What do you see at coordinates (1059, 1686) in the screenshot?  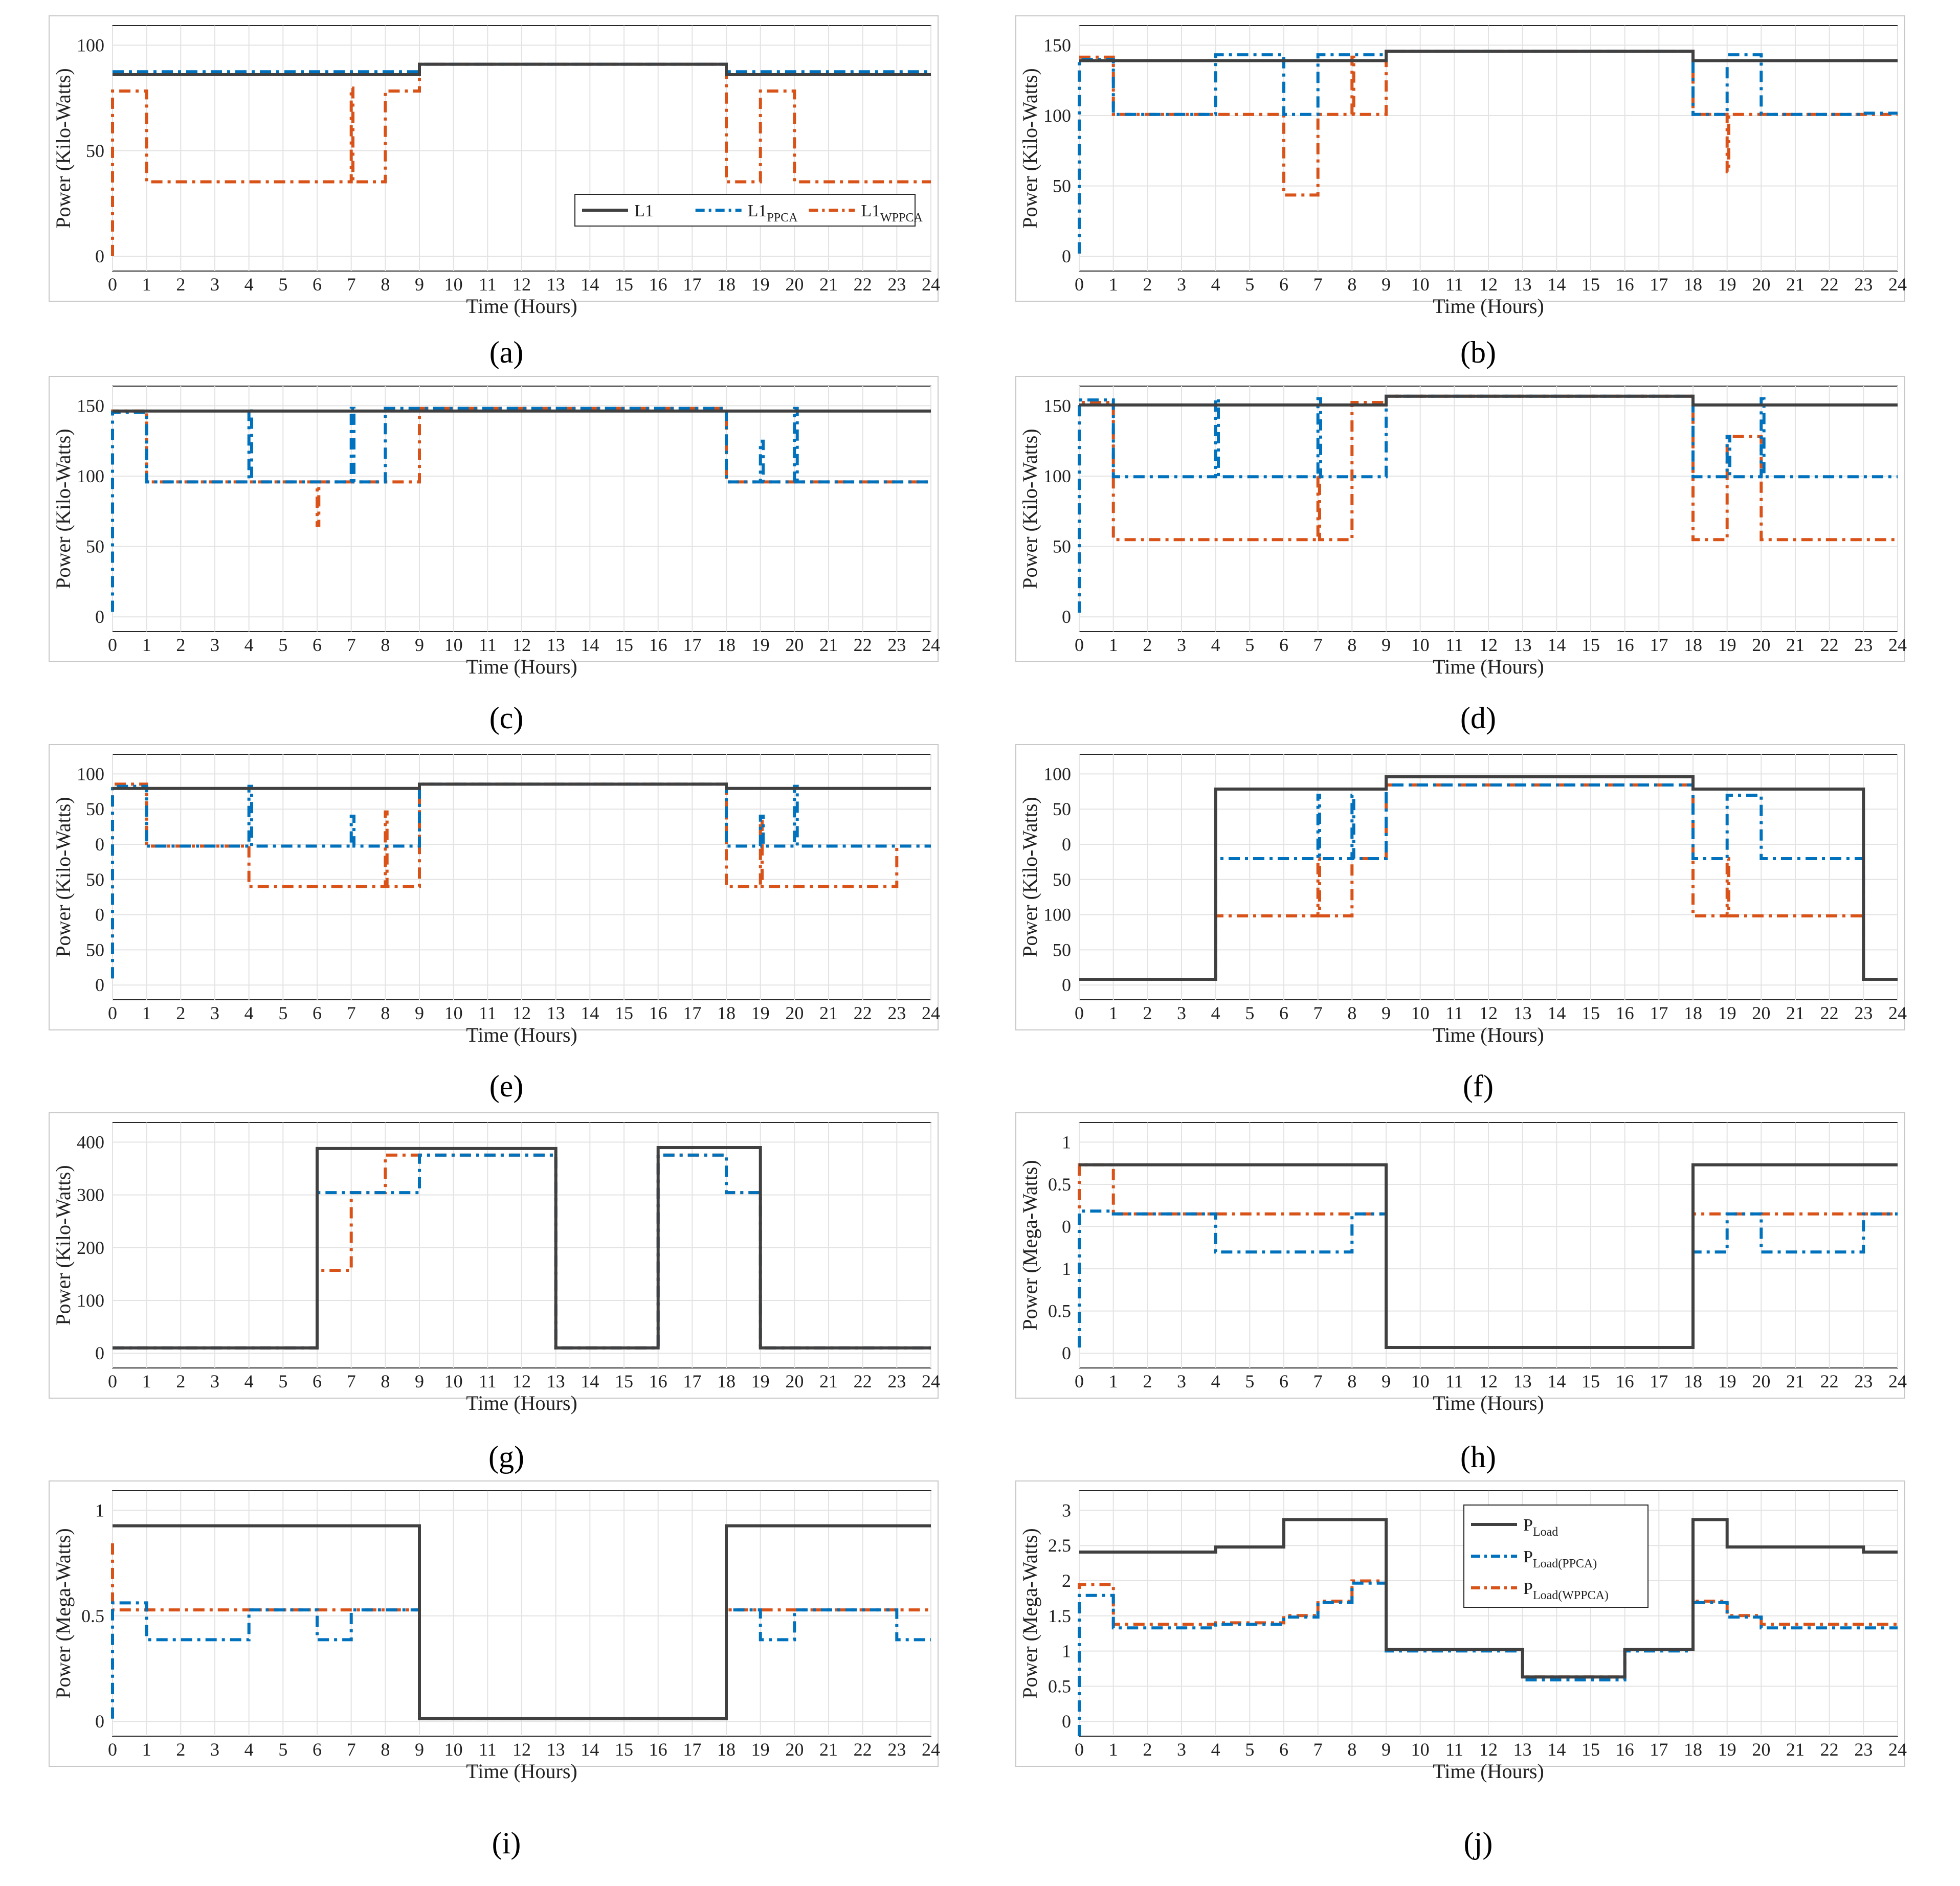 I see `y-tick-label: 0.5` at bounding box center [1059, 1686].